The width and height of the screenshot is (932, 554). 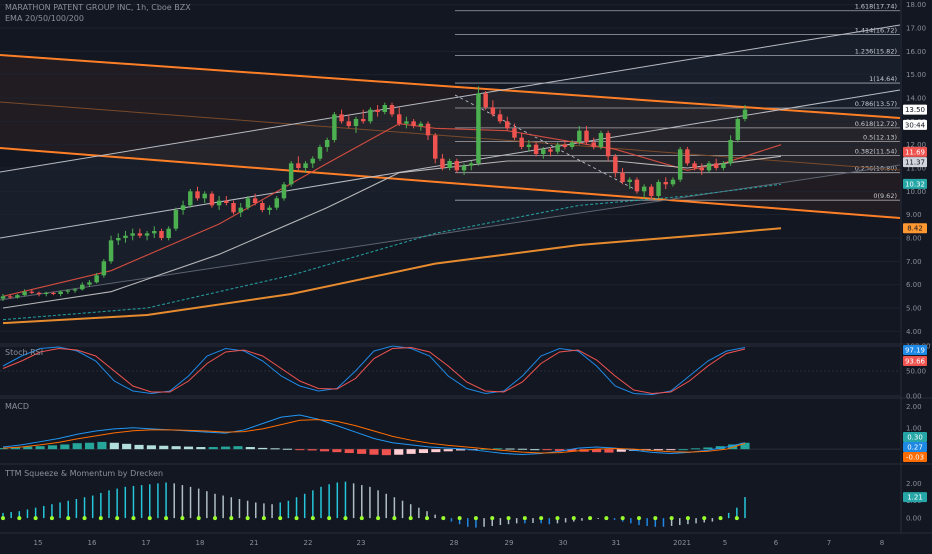 What do you see at coordinates (916, 145) in the screenshot?
I see `y-tick-label: 12.00` at bounding box center [916, 145].